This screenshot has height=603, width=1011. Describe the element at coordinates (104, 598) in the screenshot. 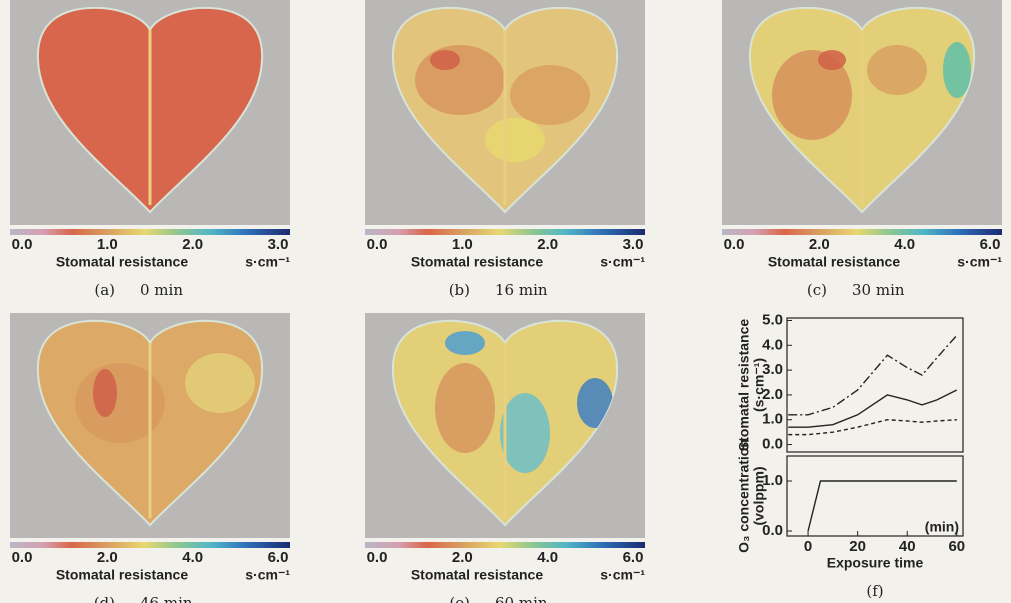

I see `panel-label: (d)` at that location.